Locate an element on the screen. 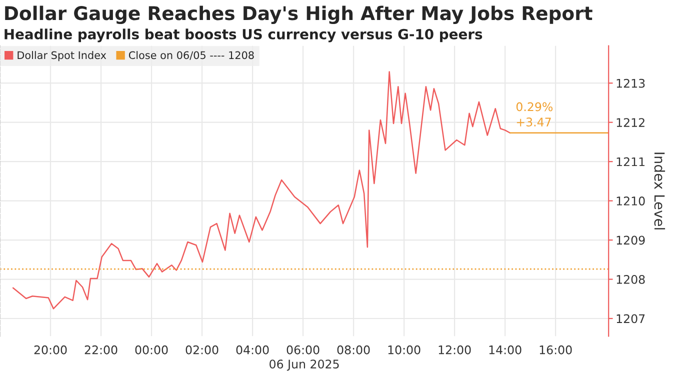 This screenshot has width=680, height=382. x-axis-title: 06 Jun 2025 is located at coordinates (304, 365).